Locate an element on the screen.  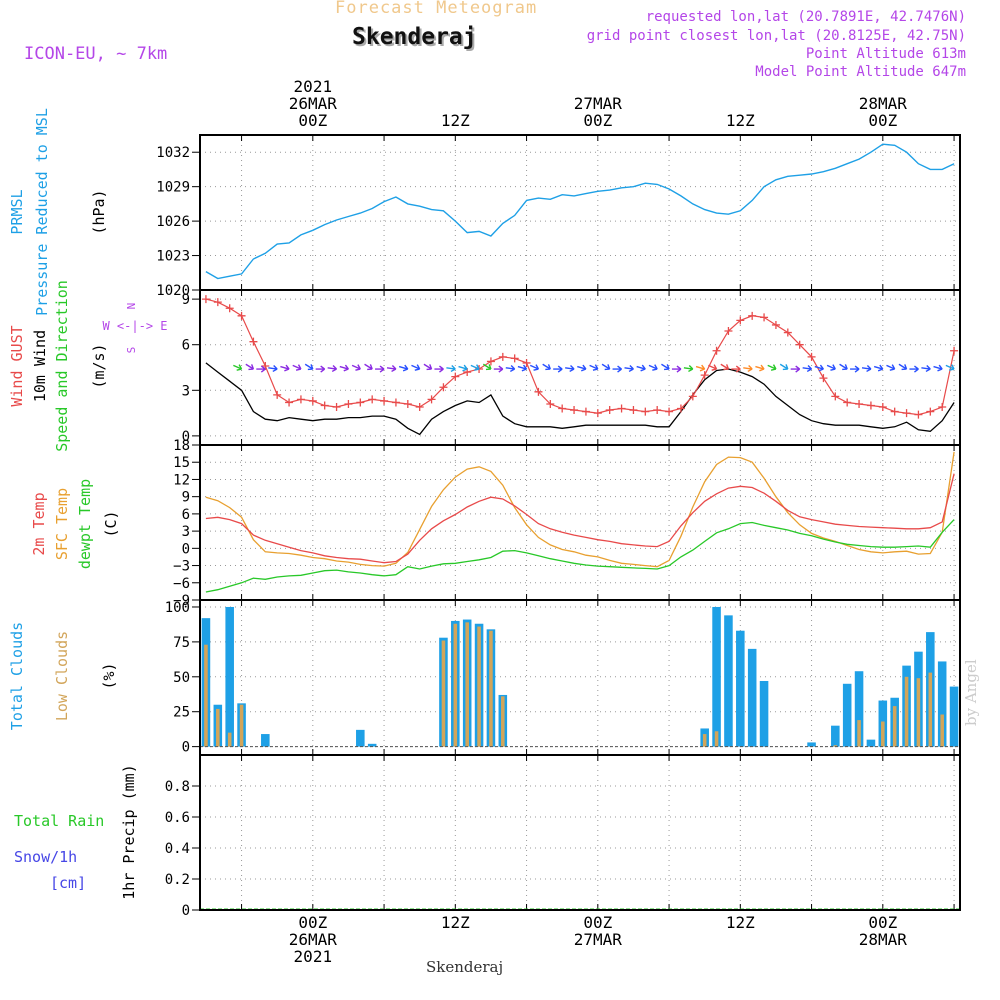
compass-north: N is located at coordinates (131, 306).